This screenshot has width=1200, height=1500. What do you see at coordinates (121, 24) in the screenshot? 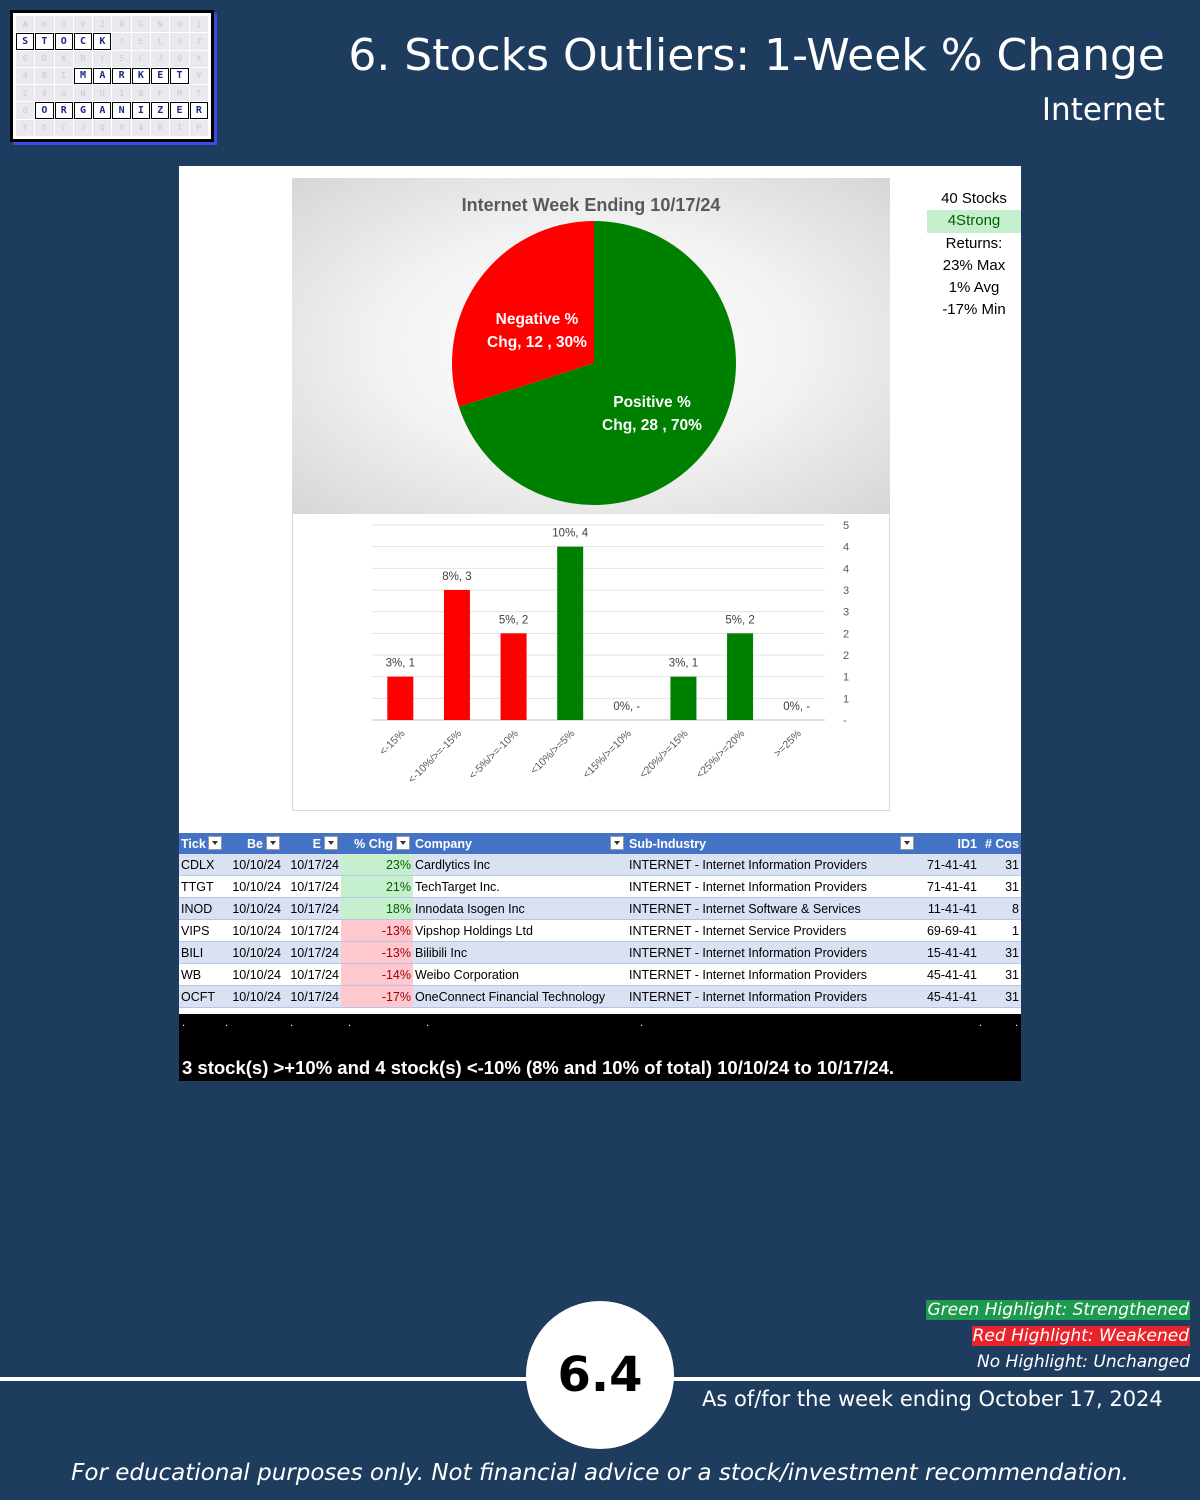
I see `logo-filler-cell: 9` at bounding box center [121, 24].